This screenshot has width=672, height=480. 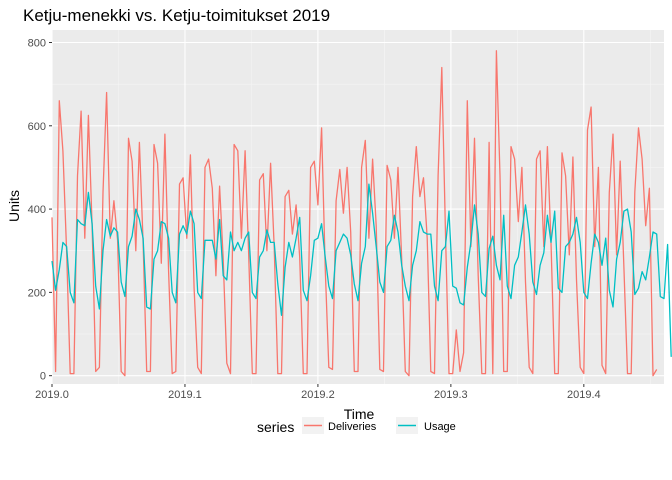 I want to click on y-tick-label: 400, so click(x=37, y=210).